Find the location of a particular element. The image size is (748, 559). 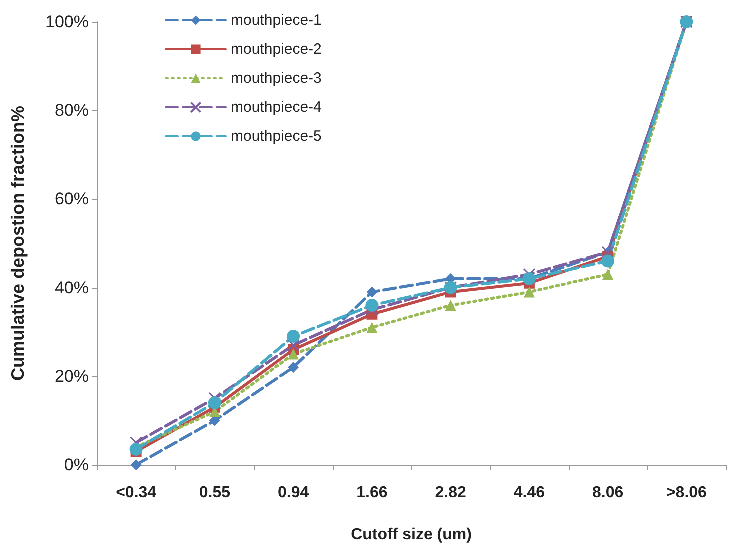

x-tick-label: 1.66 is located at coordinates (372, 493).